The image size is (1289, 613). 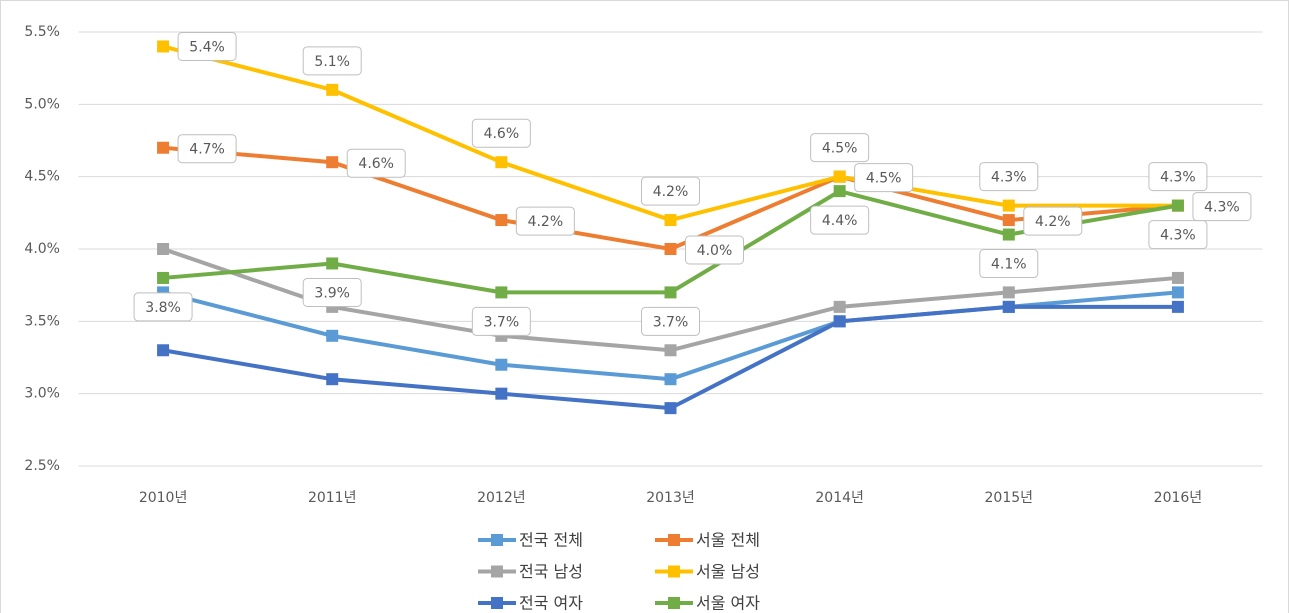 What do you see at coordinates (670, 498) in the screenshot?
I see `x-tick-label: 2013년` at bounding box center [670, 498].